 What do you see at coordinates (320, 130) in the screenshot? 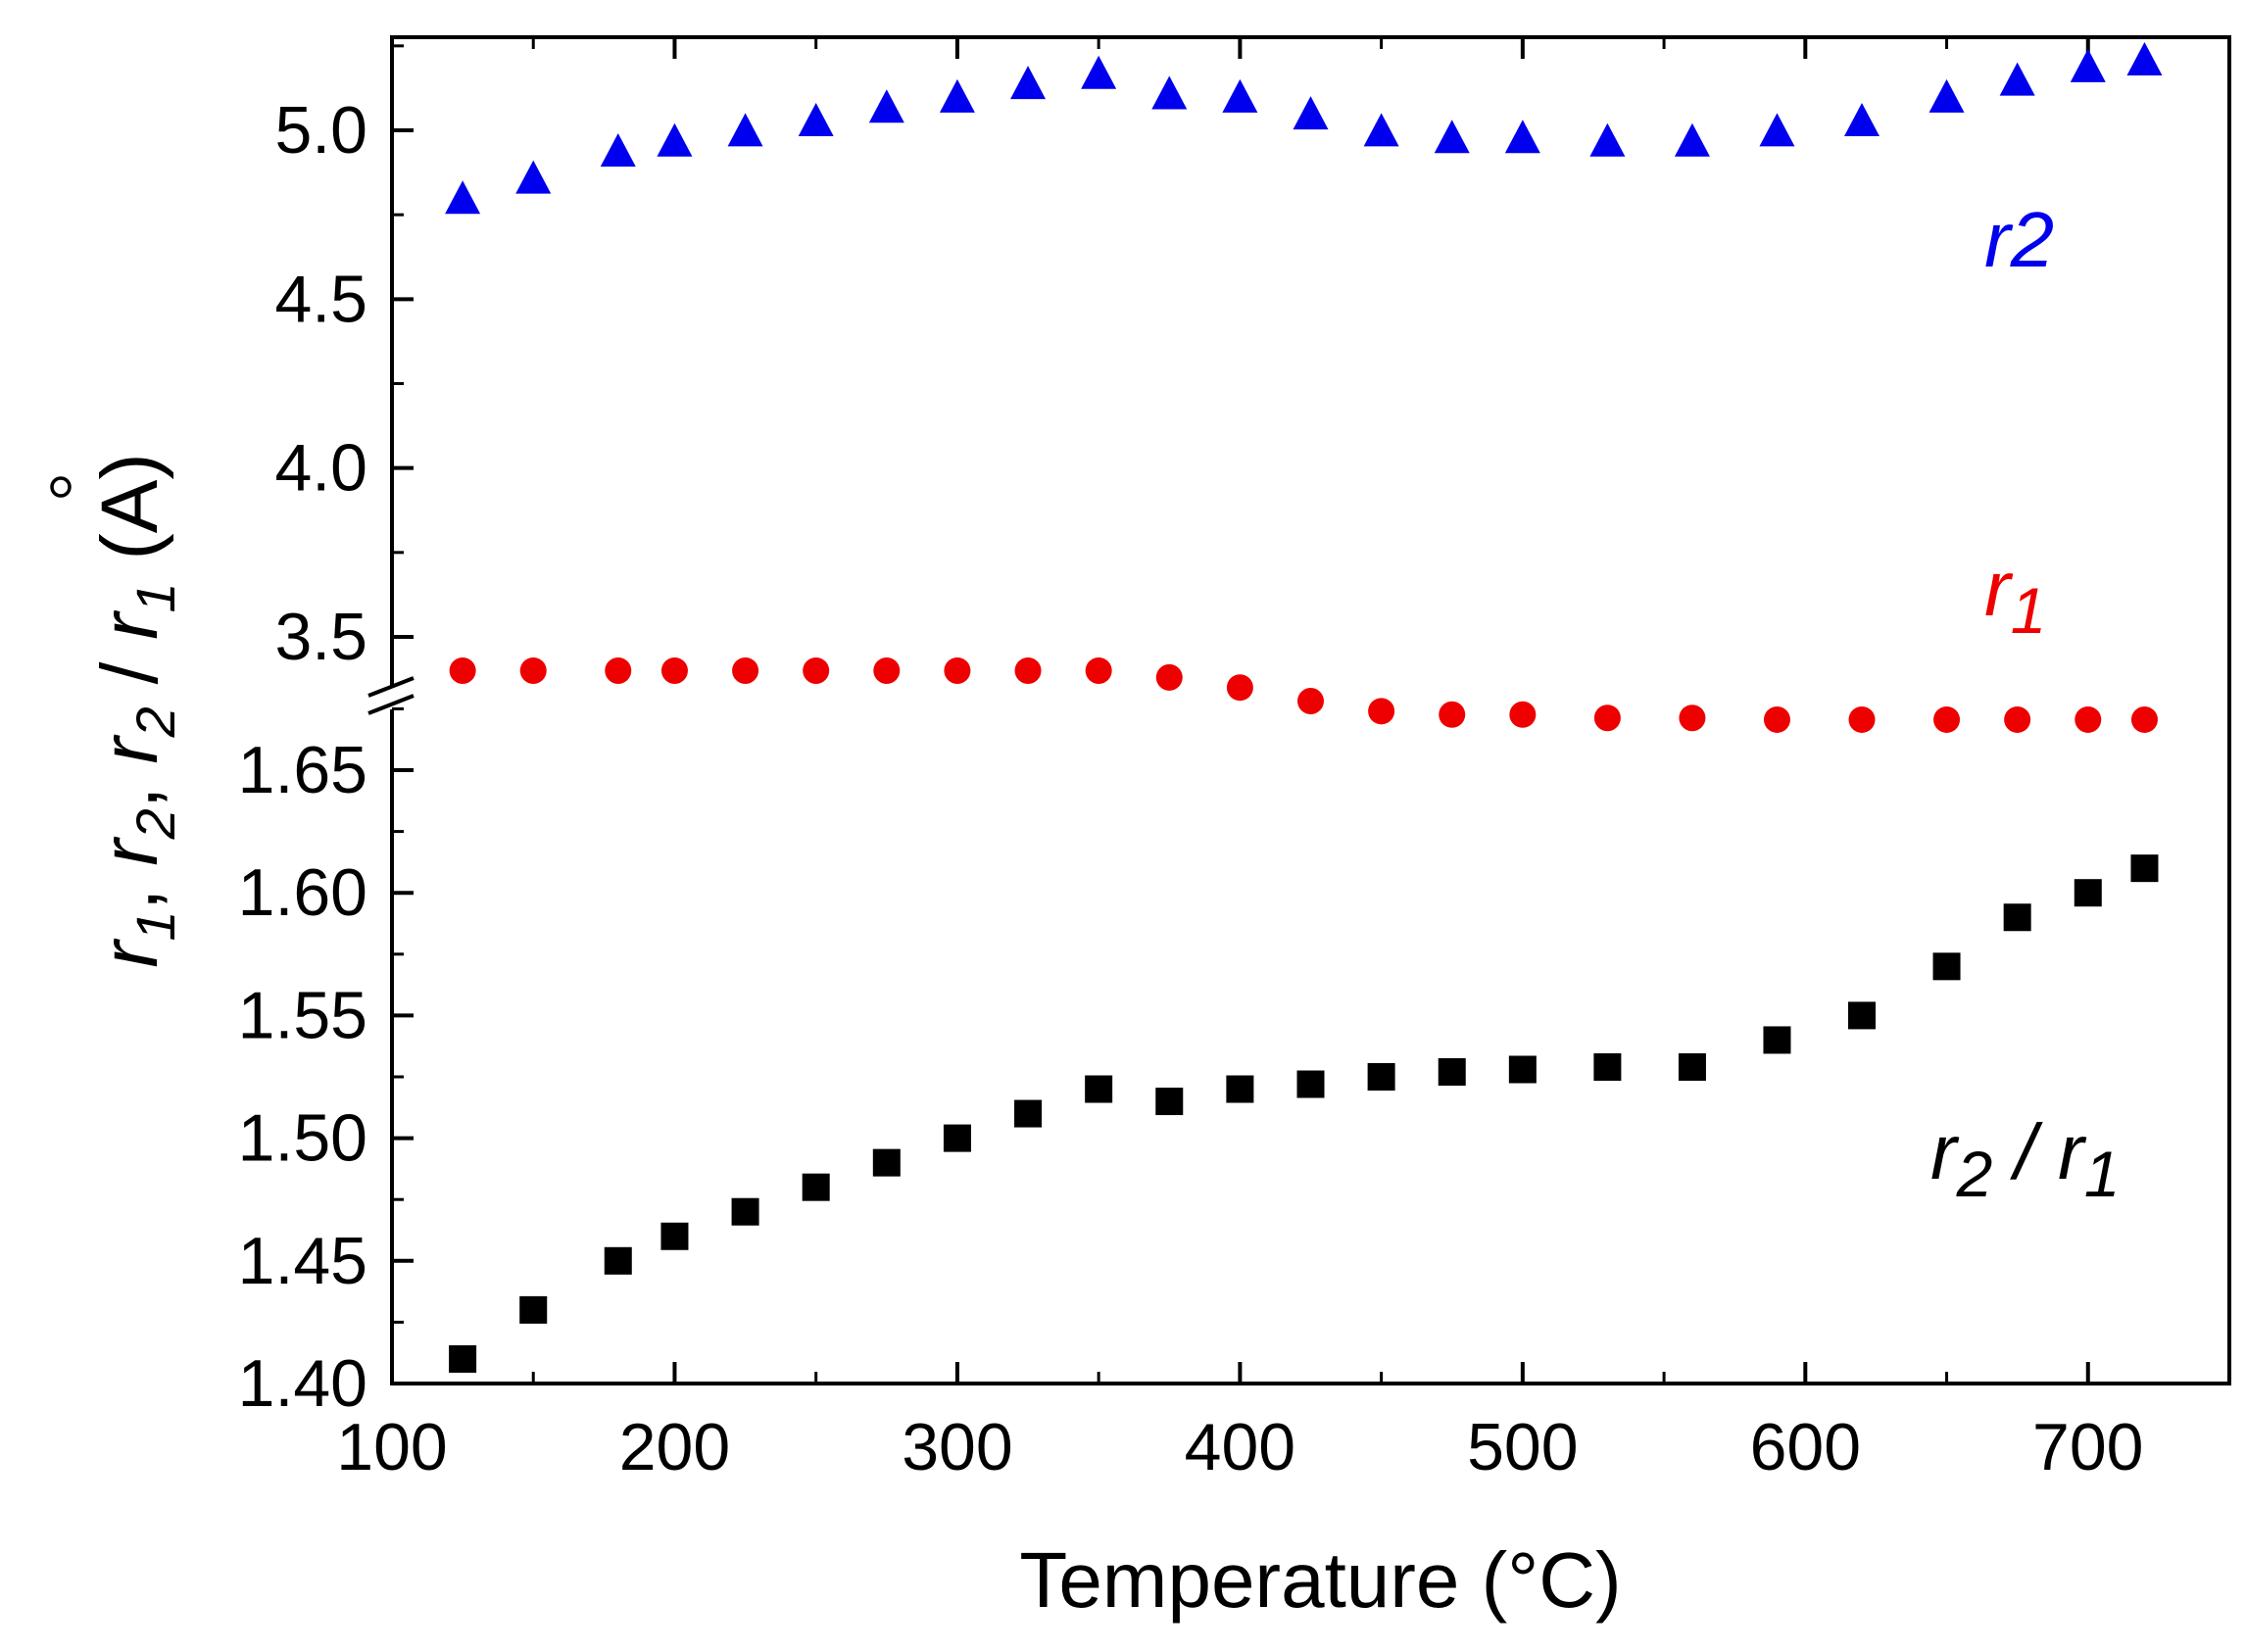
I see `y-upper-tick-label: 5.0` at bounding box center [320, 130].